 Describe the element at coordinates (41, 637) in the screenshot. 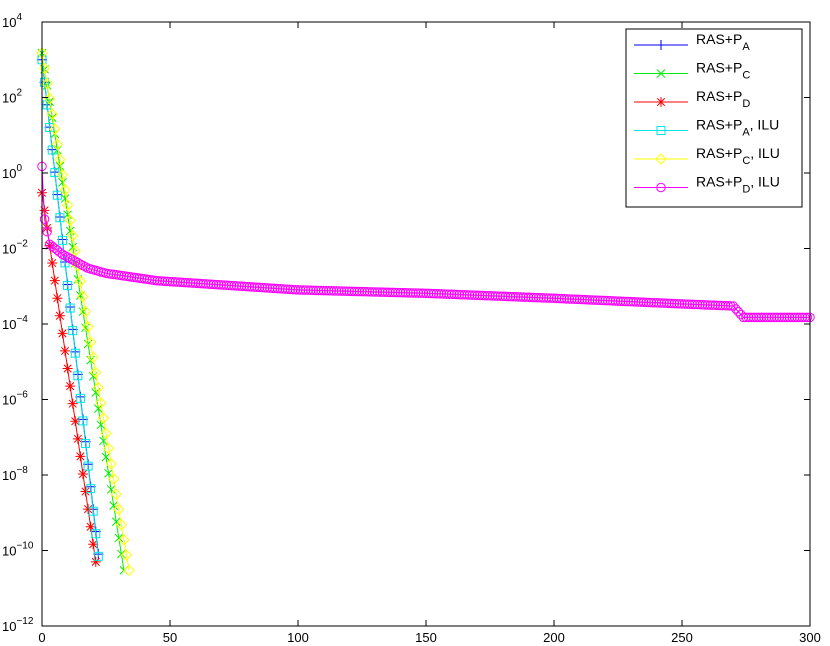

I see `x-tick-label: 0` at that location.